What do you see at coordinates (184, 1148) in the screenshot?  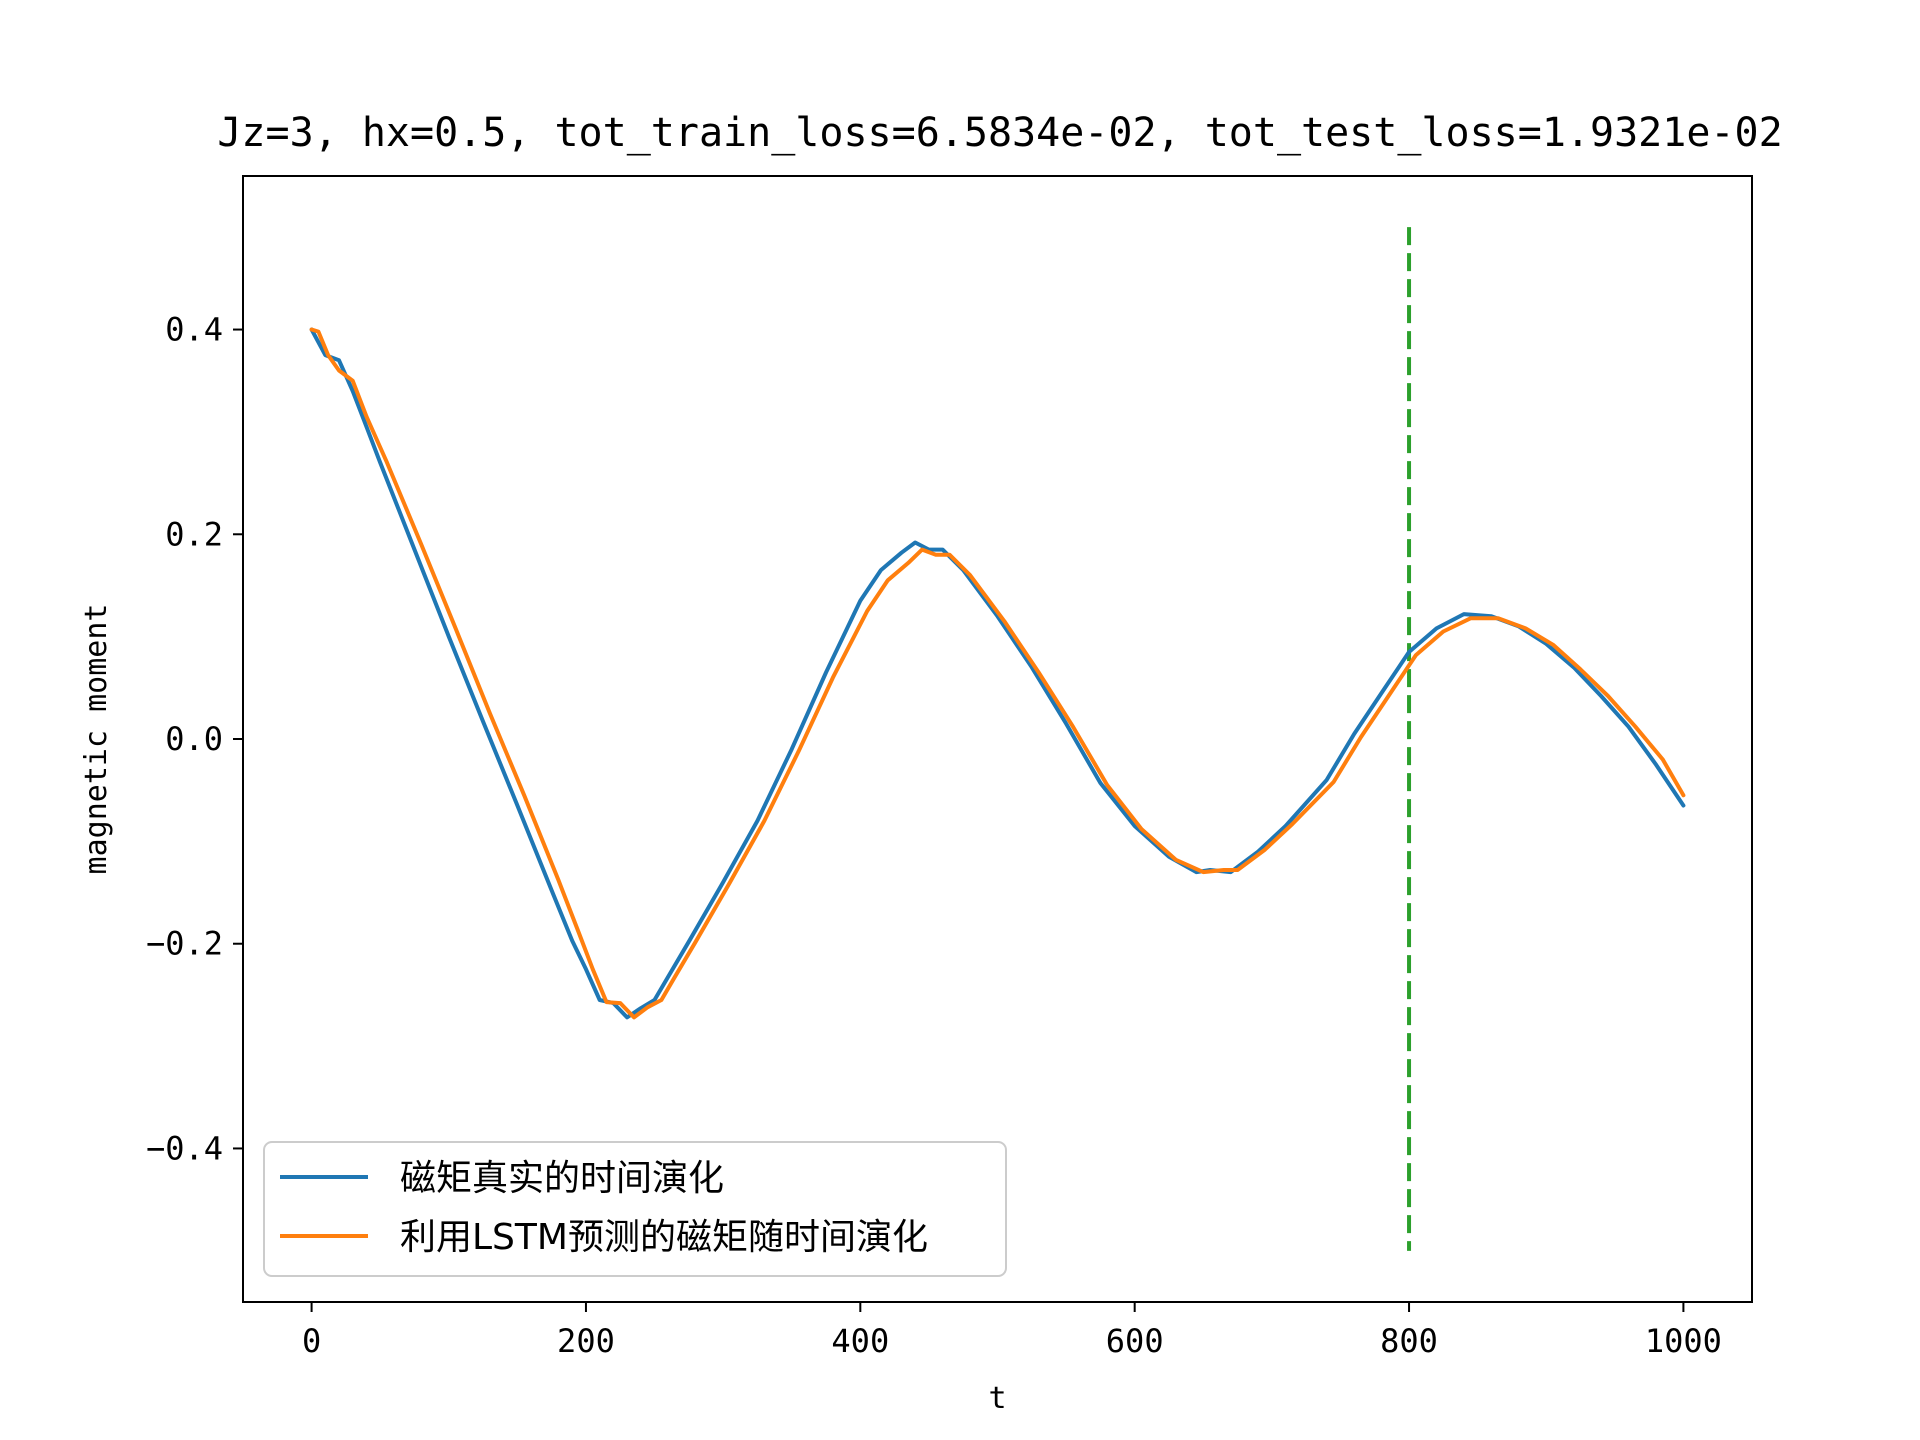 I see `y-tick-label: −0.4` at bounding box center [184, 1148].